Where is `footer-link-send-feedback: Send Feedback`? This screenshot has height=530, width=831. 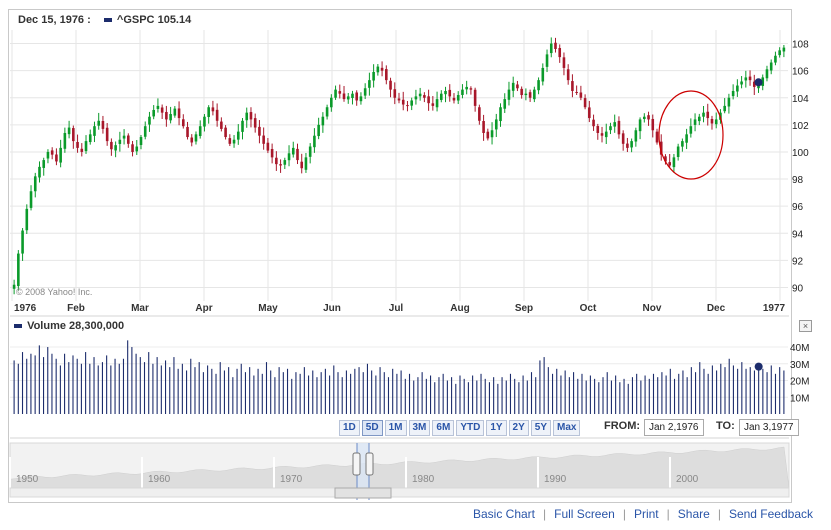 footer-link-send-feedback: Send Feedback is located at coordinates (770, 514).